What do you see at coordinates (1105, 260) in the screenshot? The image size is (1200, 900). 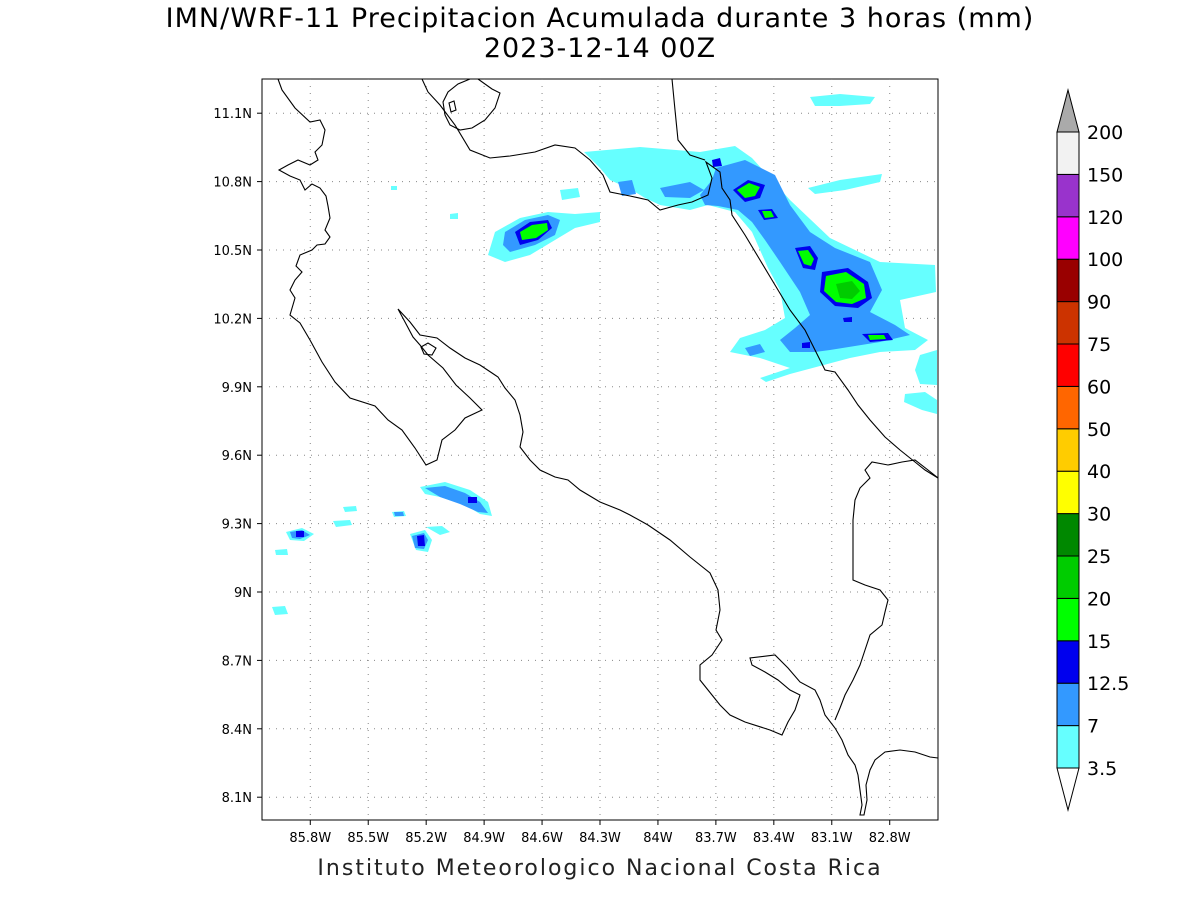 I see `colorbar-level-label: 100` at bounding box center [1105, 260].